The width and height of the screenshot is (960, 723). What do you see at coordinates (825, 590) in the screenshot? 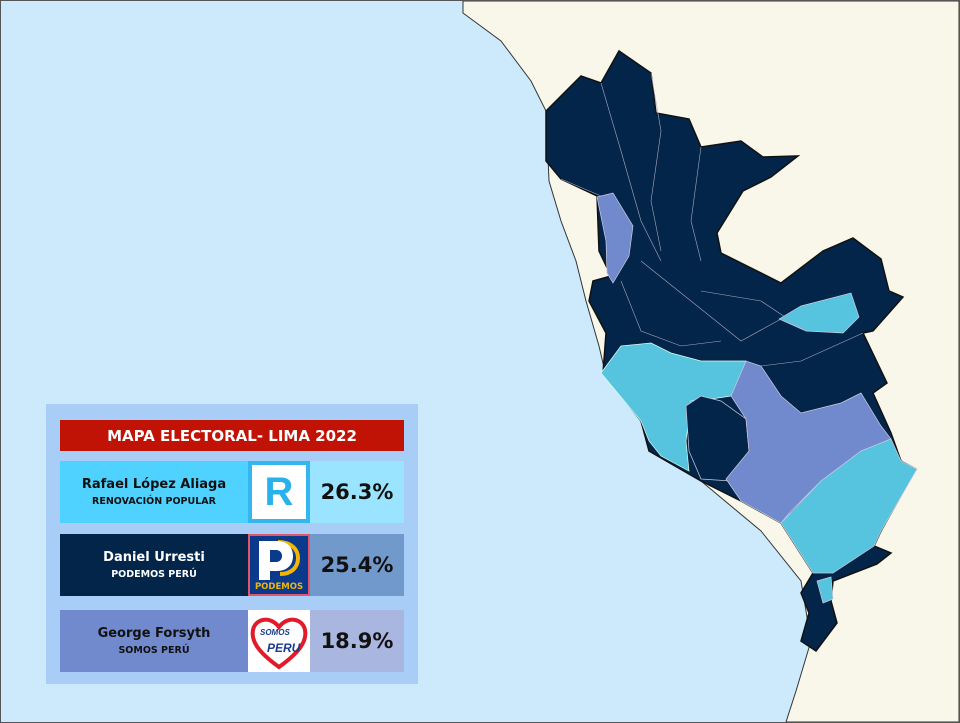
I see `district-renovacion-coast` at bounding box center [825, 590].